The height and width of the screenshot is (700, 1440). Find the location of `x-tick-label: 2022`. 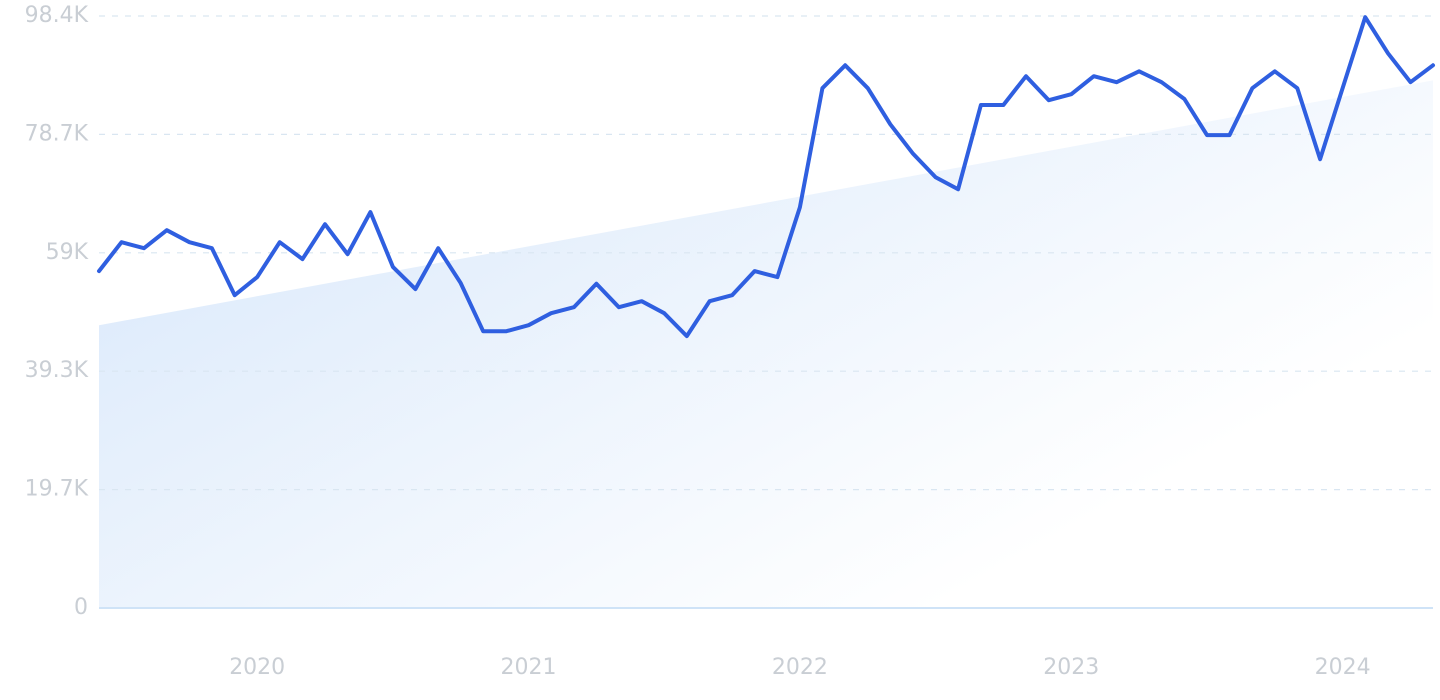

x-tick-label: 2022 is located at coordinates (800, 667).